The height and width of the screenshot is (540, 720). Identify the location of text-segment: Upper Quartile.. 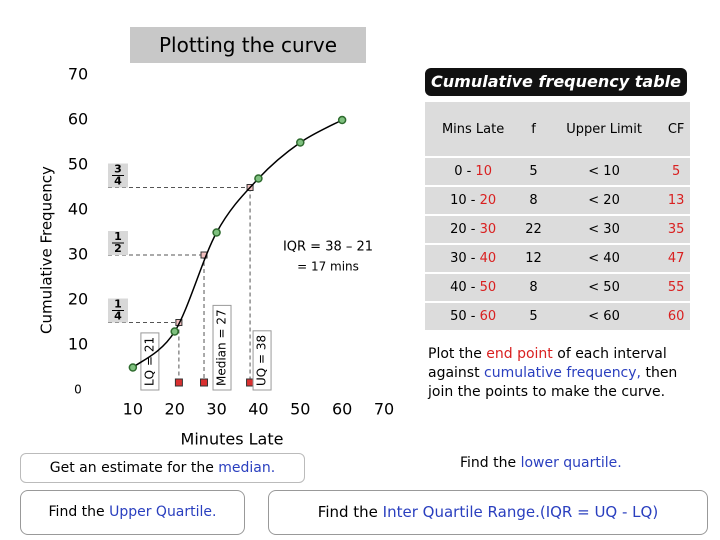
(163, 512).